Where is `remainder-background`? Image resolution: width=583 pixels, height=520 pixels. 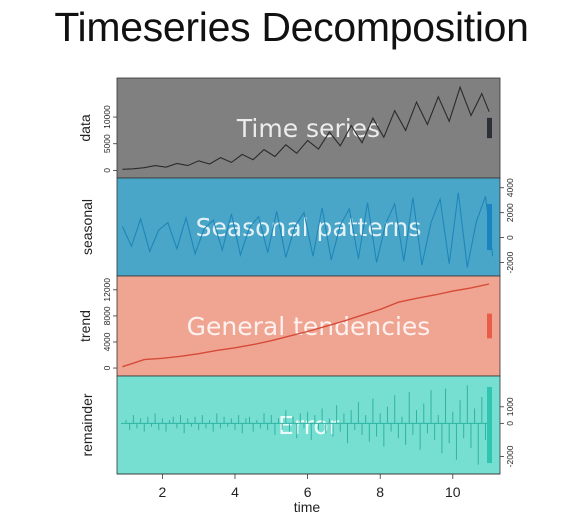
remainder-background is located at coordinates (308, 425).